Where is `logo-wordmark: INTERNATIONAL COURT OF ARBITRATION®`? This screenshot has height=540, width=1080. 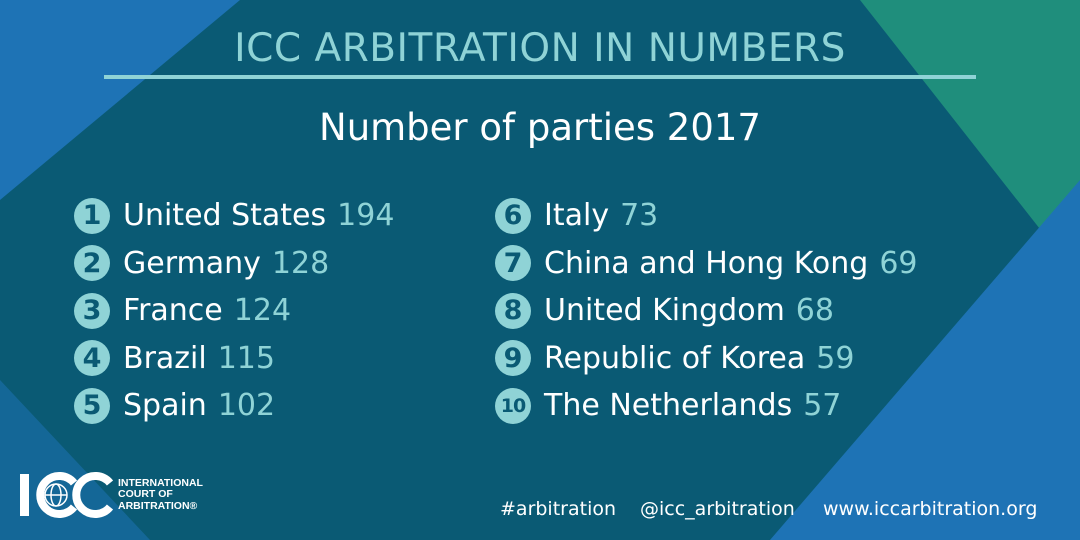
logo-wordmark: INTERNATIONAL COURT OF ARBITRATION® is located at coordinates (160, 494).